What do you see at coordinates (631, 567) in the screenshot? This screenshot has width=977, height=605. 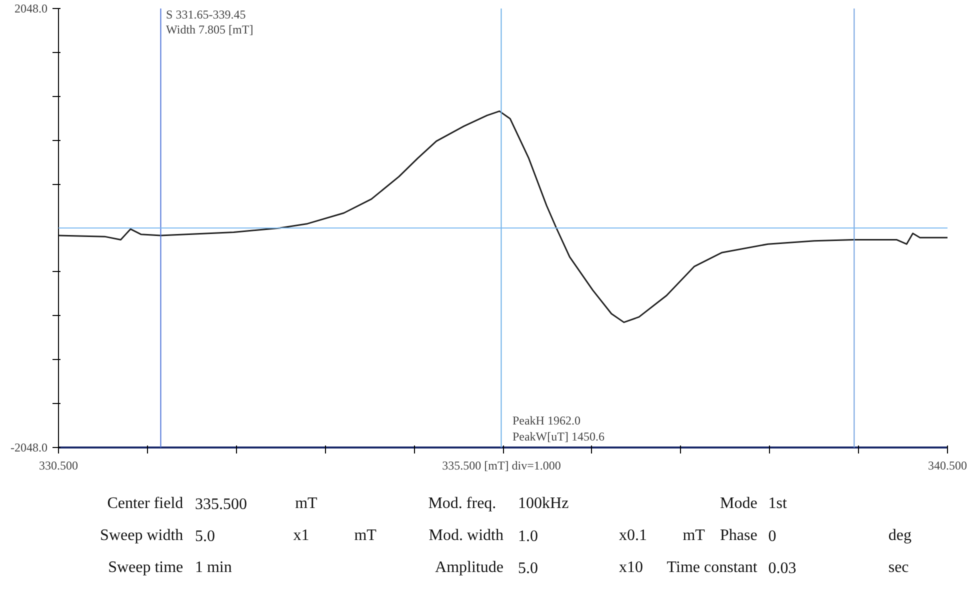 I see `text: x10` at bounding box center [631, 567].